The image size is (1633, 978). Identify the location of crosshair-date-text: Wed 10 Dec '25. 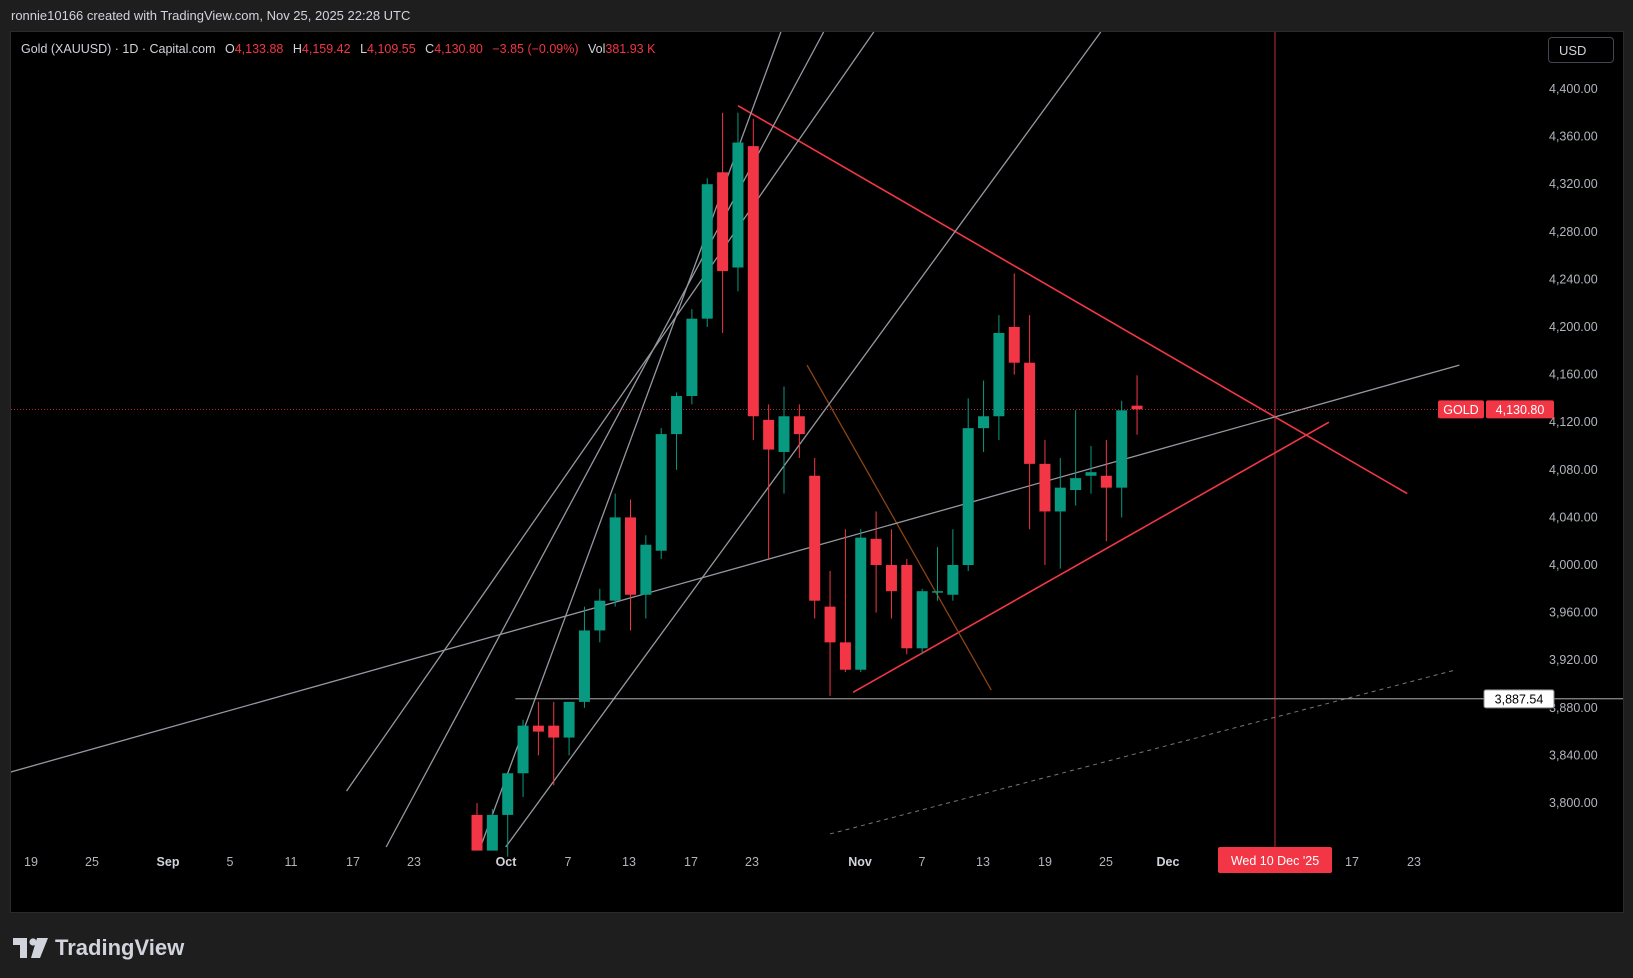
(1275, 861).